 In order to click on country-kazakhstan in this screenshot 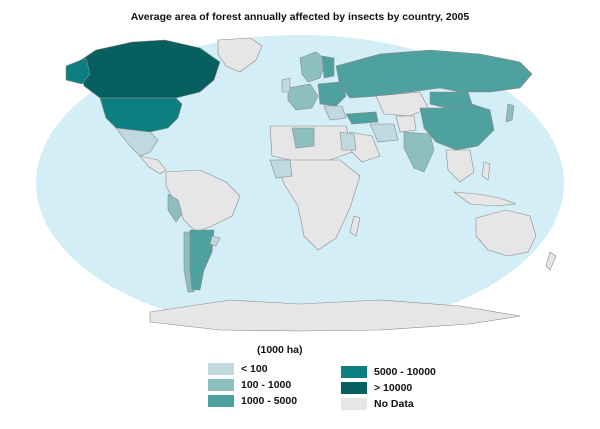, I will do `click(402, 104)`.